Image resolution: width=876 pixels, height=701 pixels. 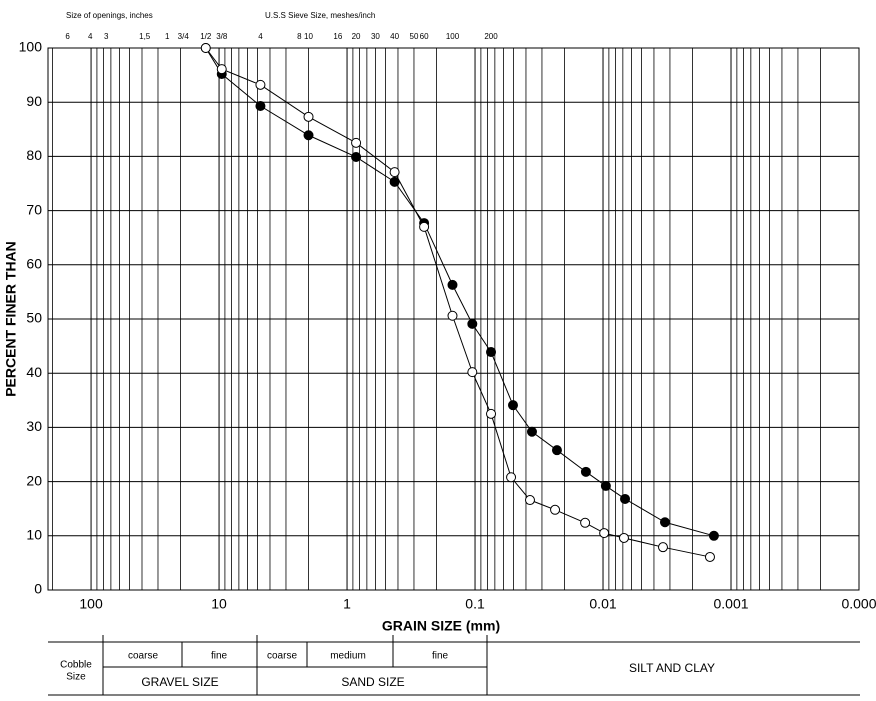 I want to click on top-tick-label: 60, so click(x=424, y=36).